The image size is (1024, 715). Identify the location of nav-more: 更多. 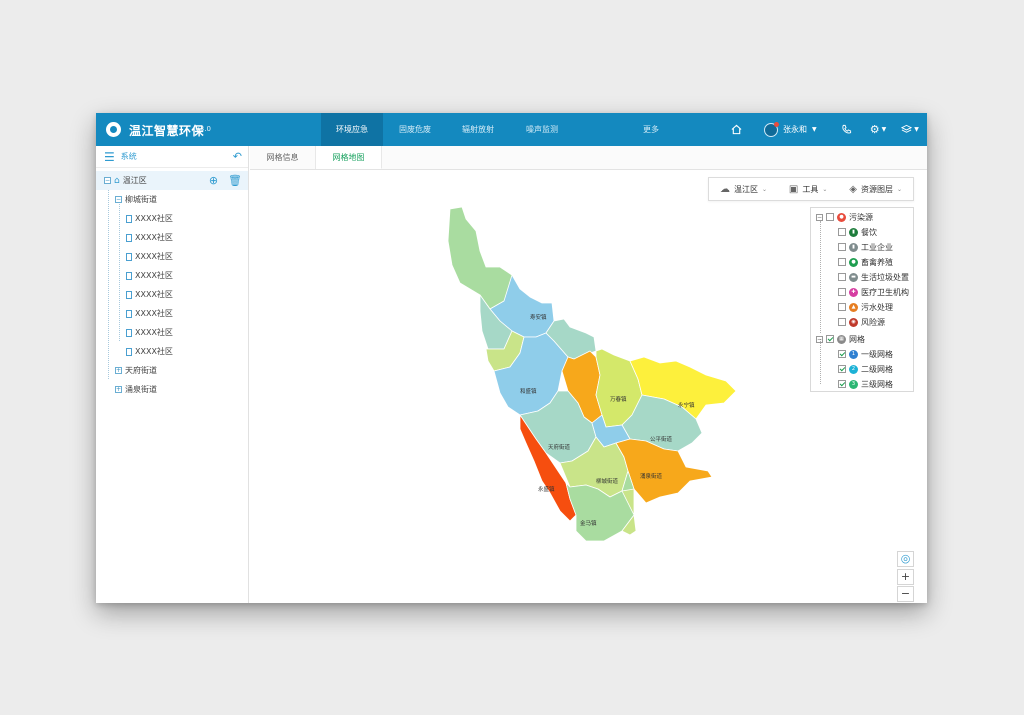
(651, 129).